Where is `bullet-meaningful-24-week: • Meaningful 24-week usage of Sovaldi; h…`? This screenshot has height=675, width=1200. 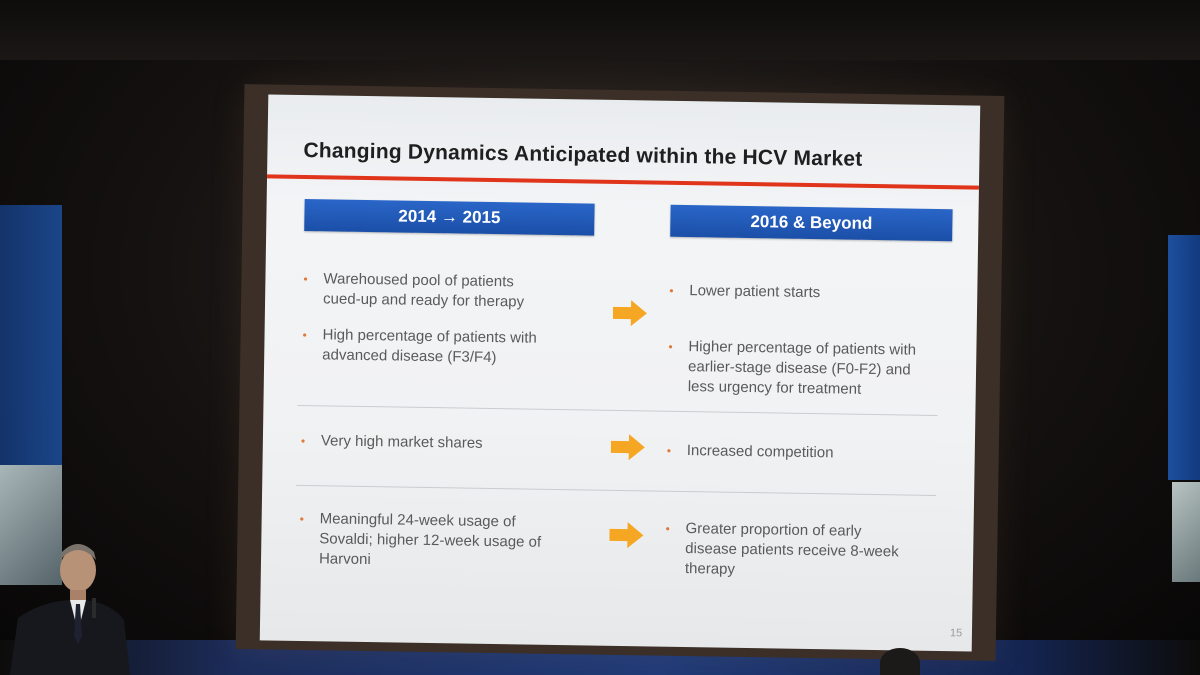
bullet-meaningful-24-week: • Meaningful 24-week usage of Sovaldi; h… is located at coordinates (420, 539).